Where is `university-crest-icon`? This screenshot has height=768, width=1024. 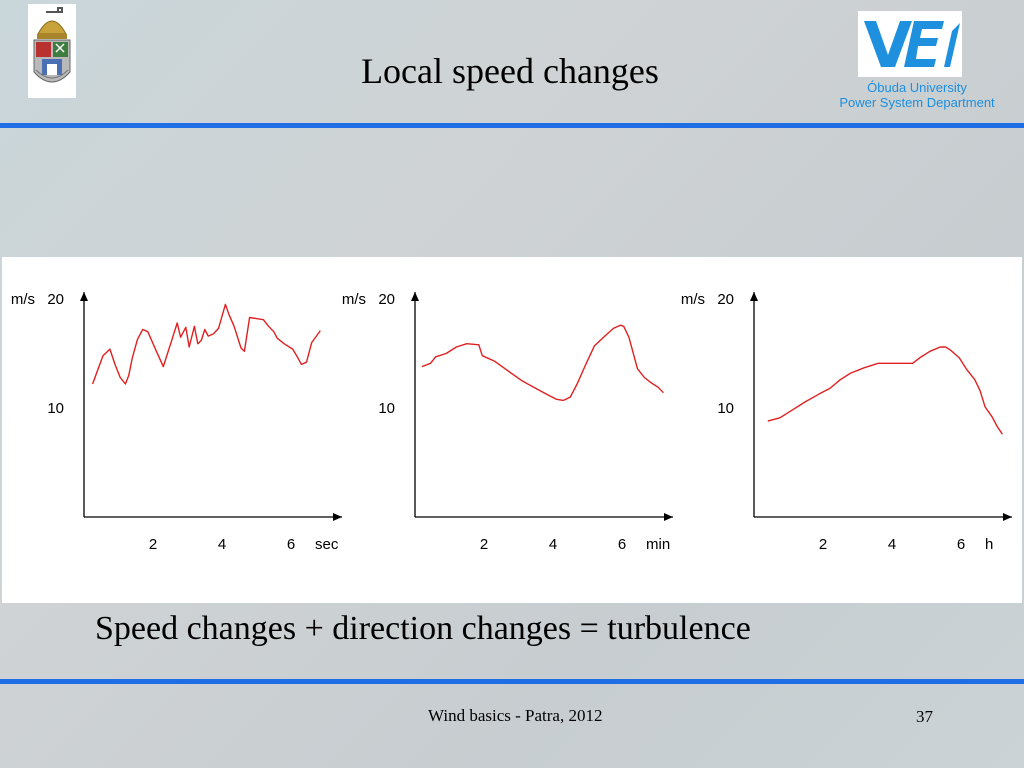
university-crest-icon is located at coordinates (52, 51).